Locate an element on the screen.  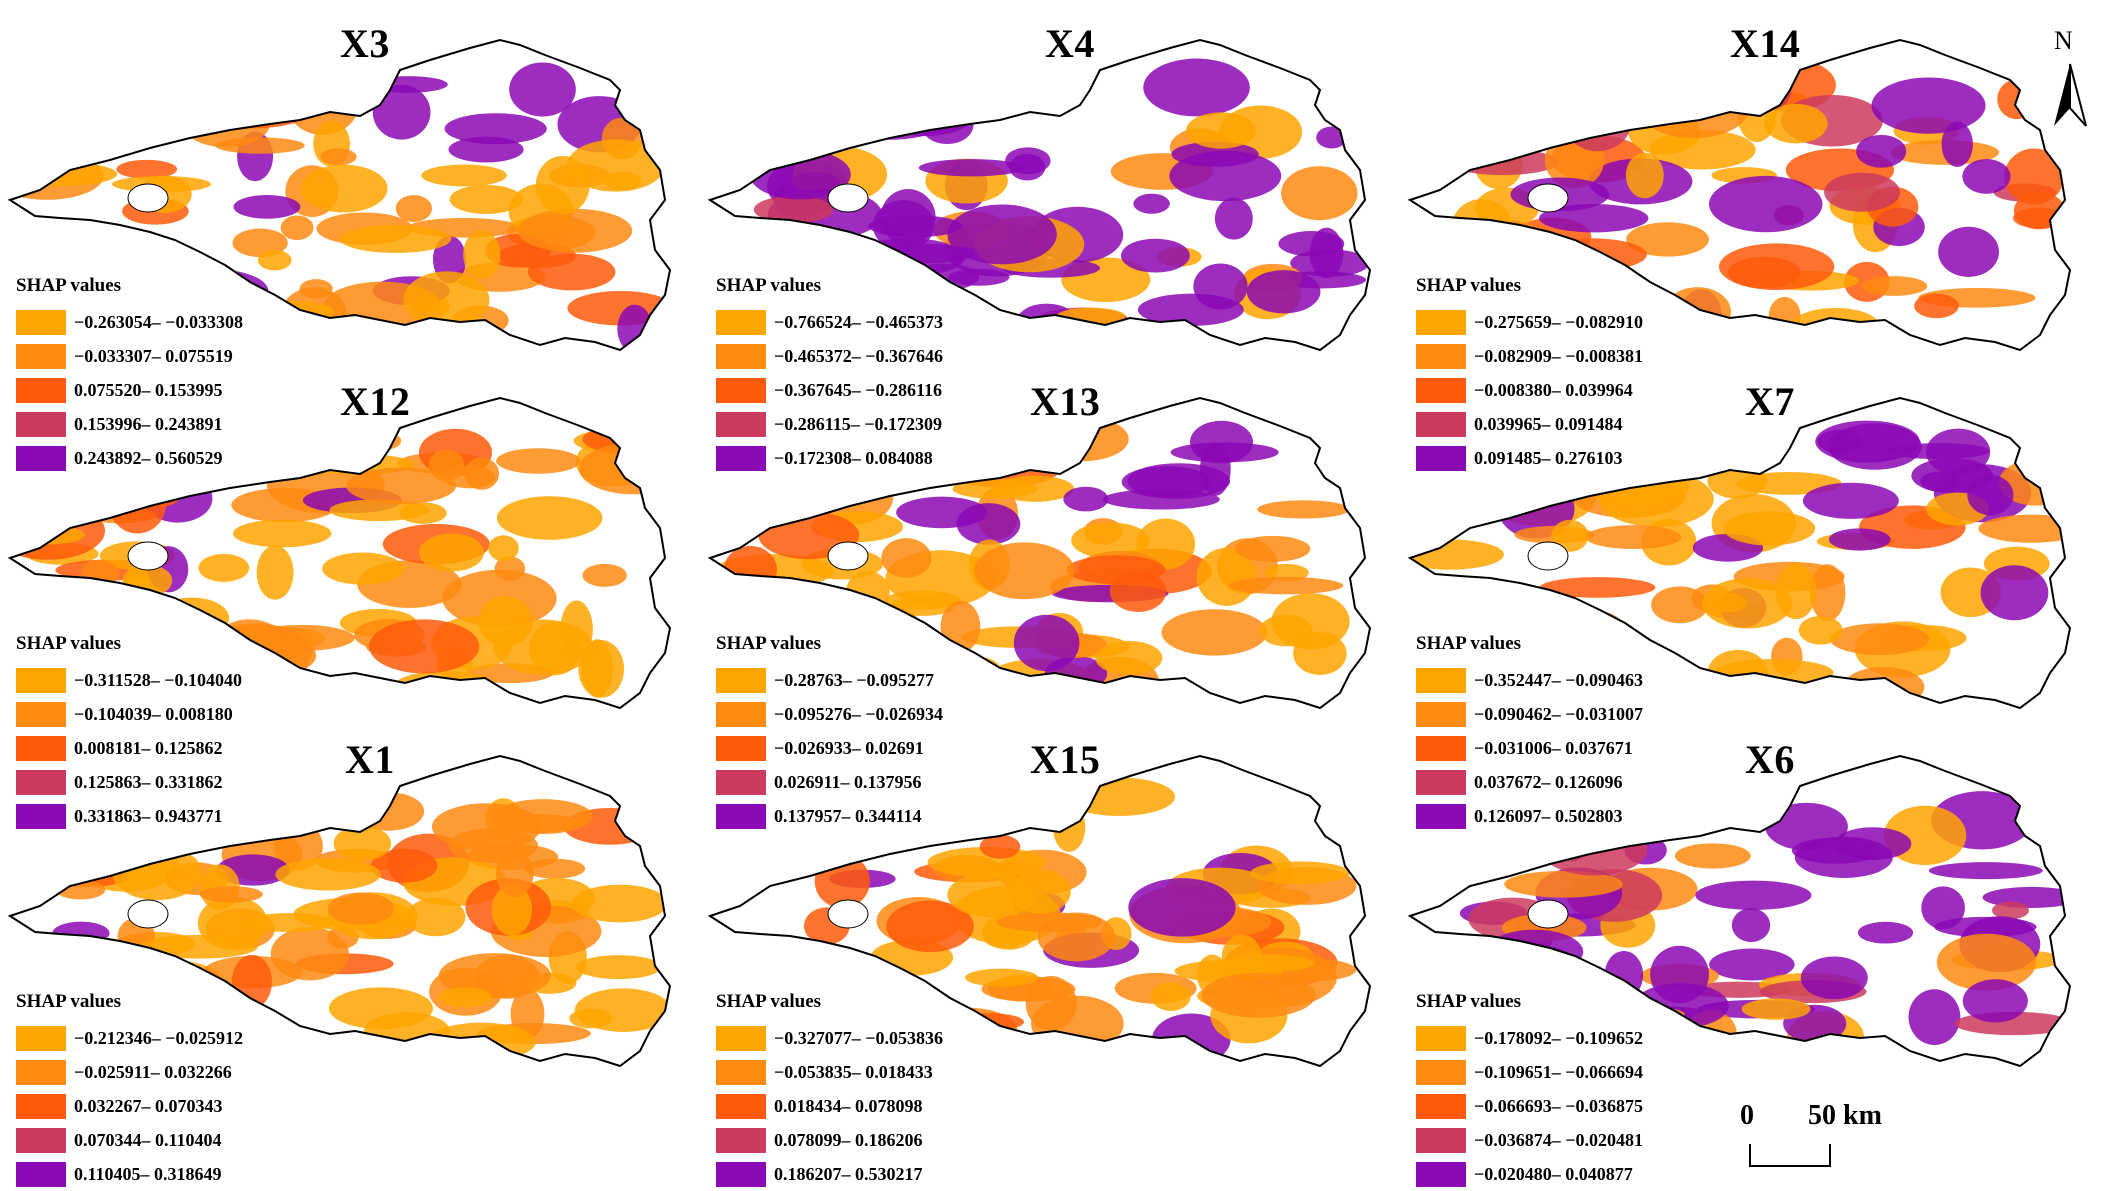
legend-label: −0.066693– −0.036875 is located at coordinates (1559, 1105).